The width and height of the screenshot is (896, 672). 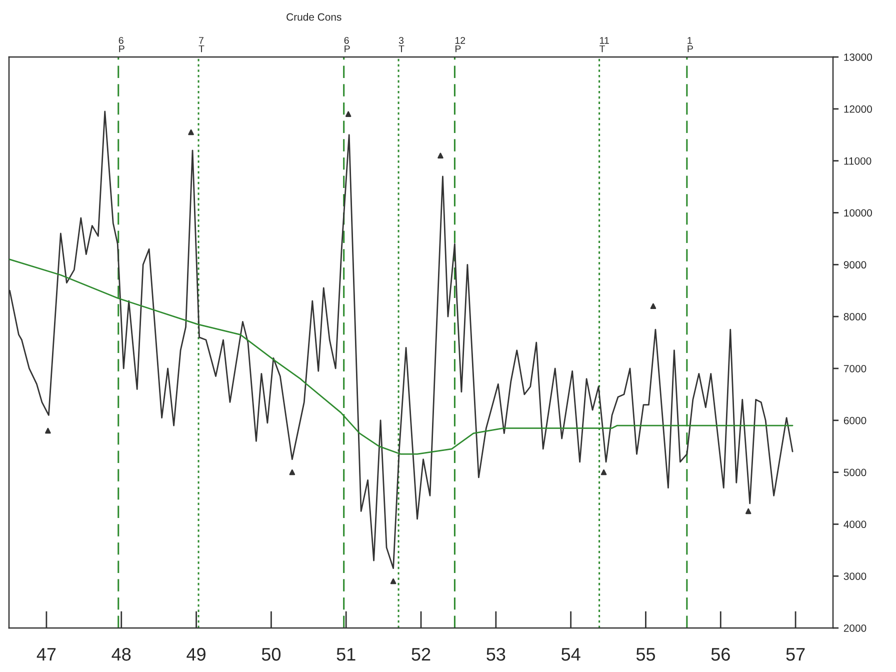 What do you see at coordinates (720, 654) in the screenshot?
I see `x-tick-label: 56` at bounding box center [720, 654].